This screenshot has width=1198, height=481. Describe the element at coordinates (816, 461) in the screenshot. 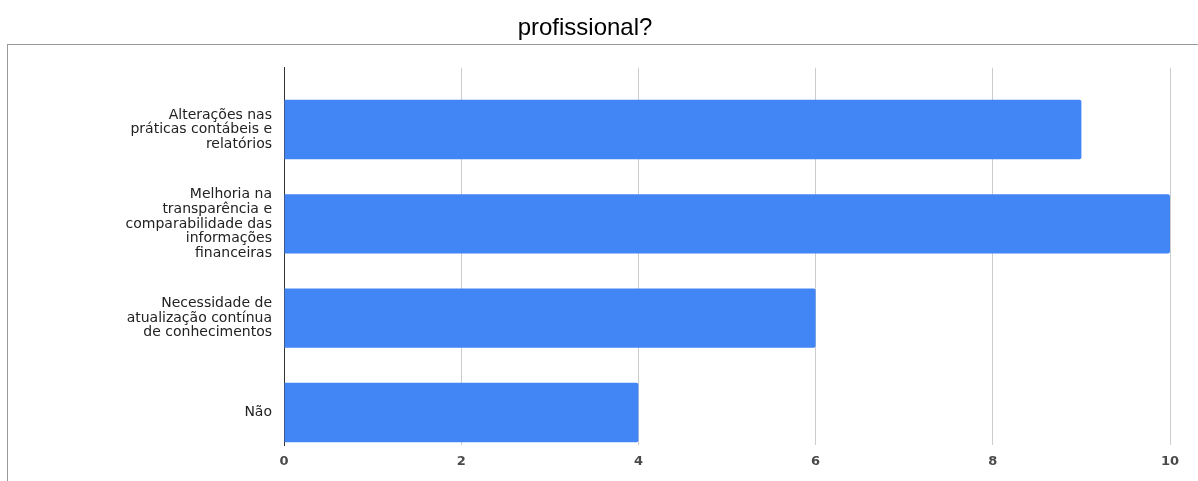

I see `x-tick-label: 6` at that location.